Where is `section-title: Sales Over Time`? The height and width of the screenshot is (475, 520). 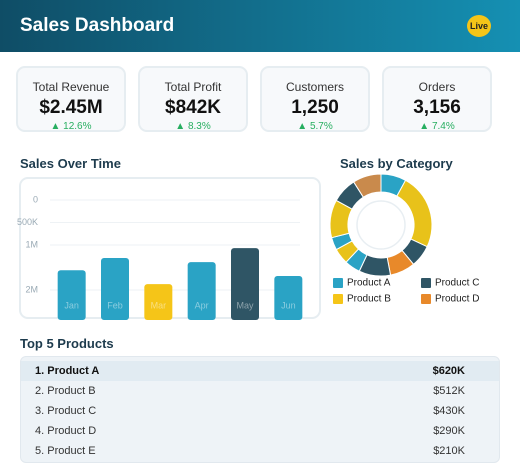 section-title: Sales Over Time is located at coordinates (70, 163).